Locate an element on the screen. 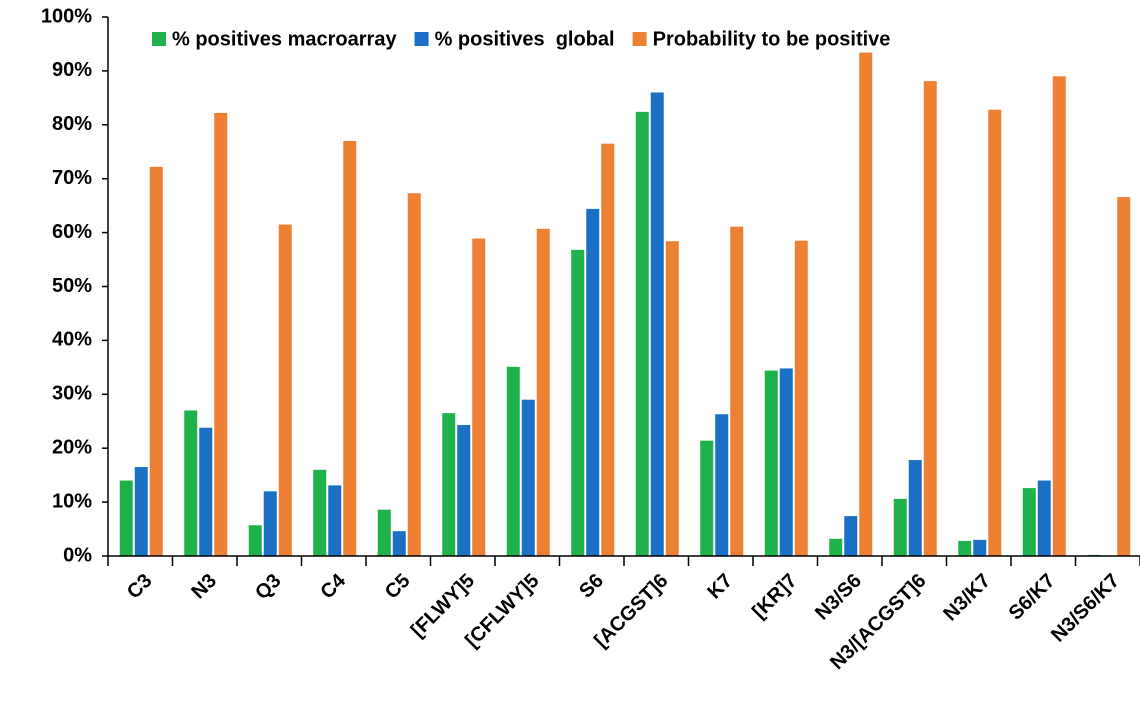  y-tick-label: 0% is located at coordinates (77, 555).